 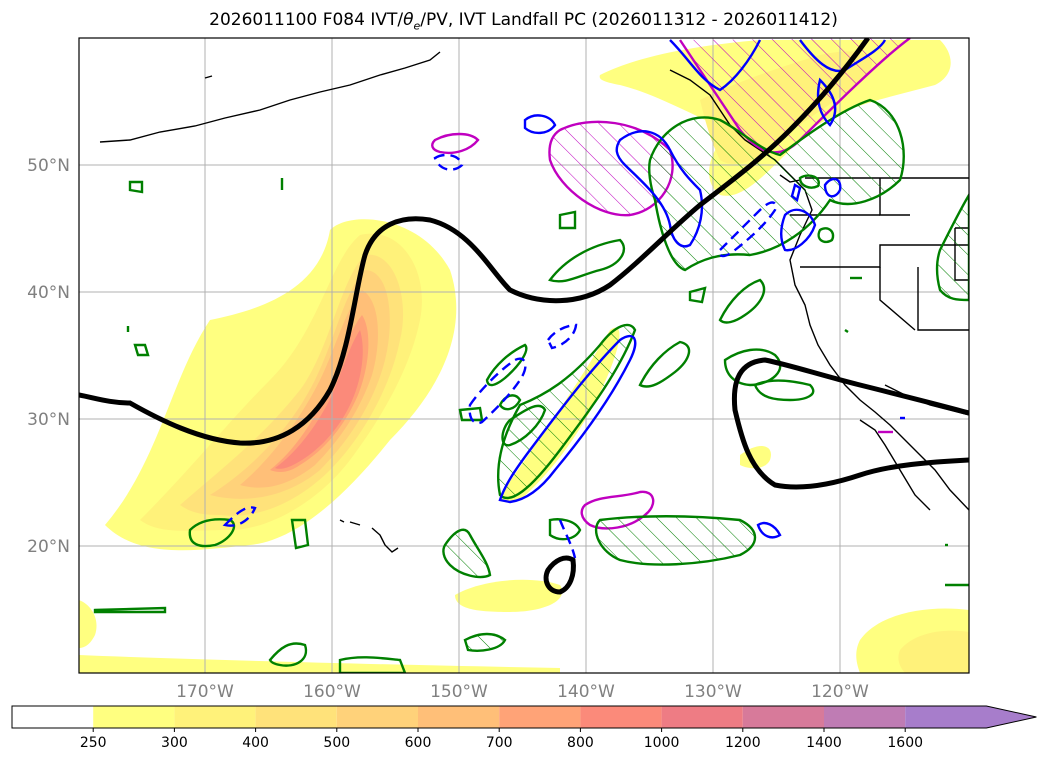 I want to click on lat-label-30n: 30°N, so click(x=48, y=420).